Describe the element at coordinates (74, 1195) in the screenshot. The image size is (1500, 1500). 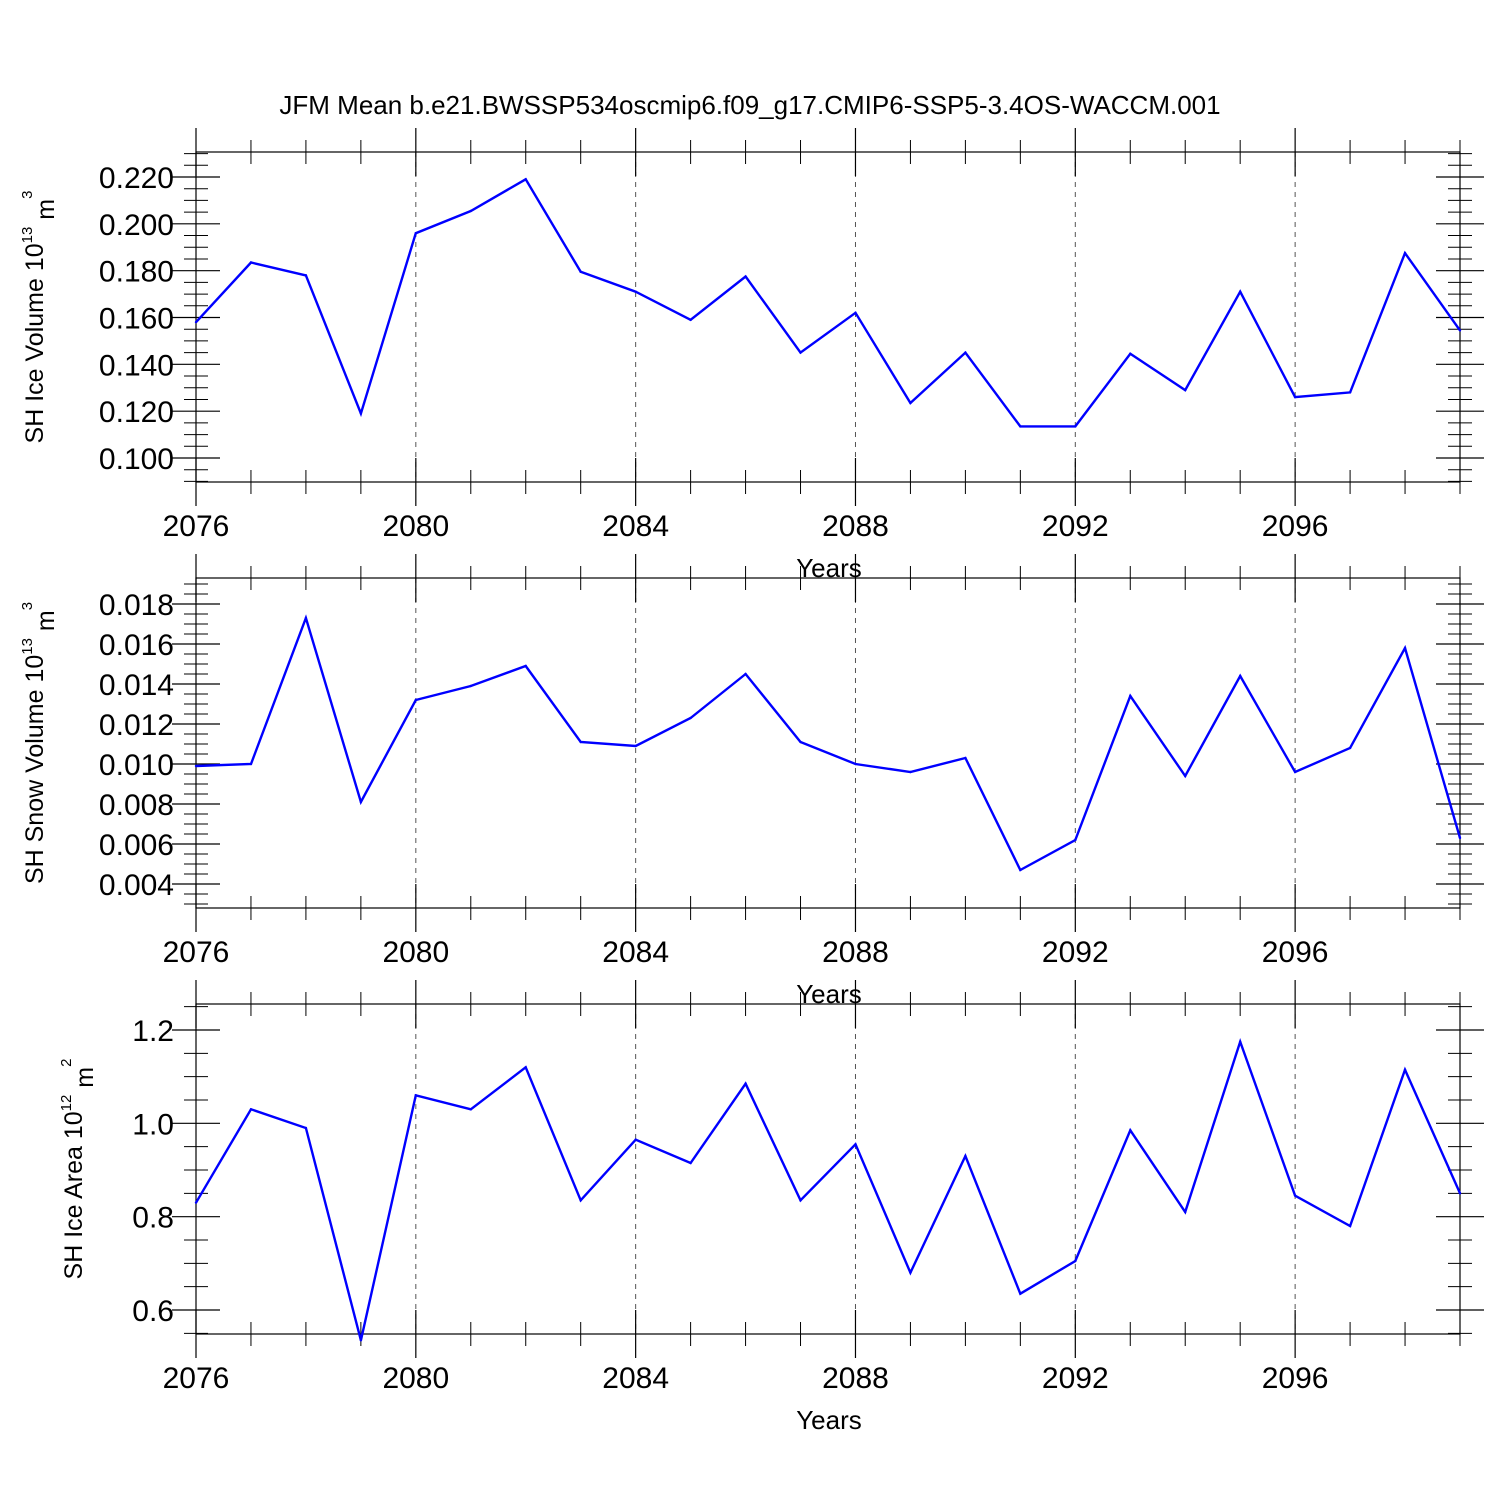
I see `y-axis-label-part: SH Ice Area 10` at that location.